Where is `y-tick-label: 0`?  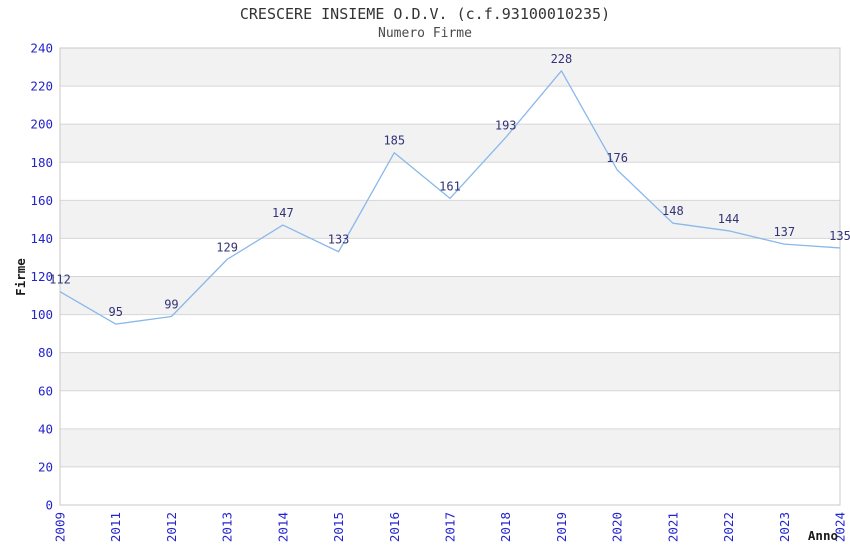
y-tick-label: 0 is located at coordinates (49, 505).